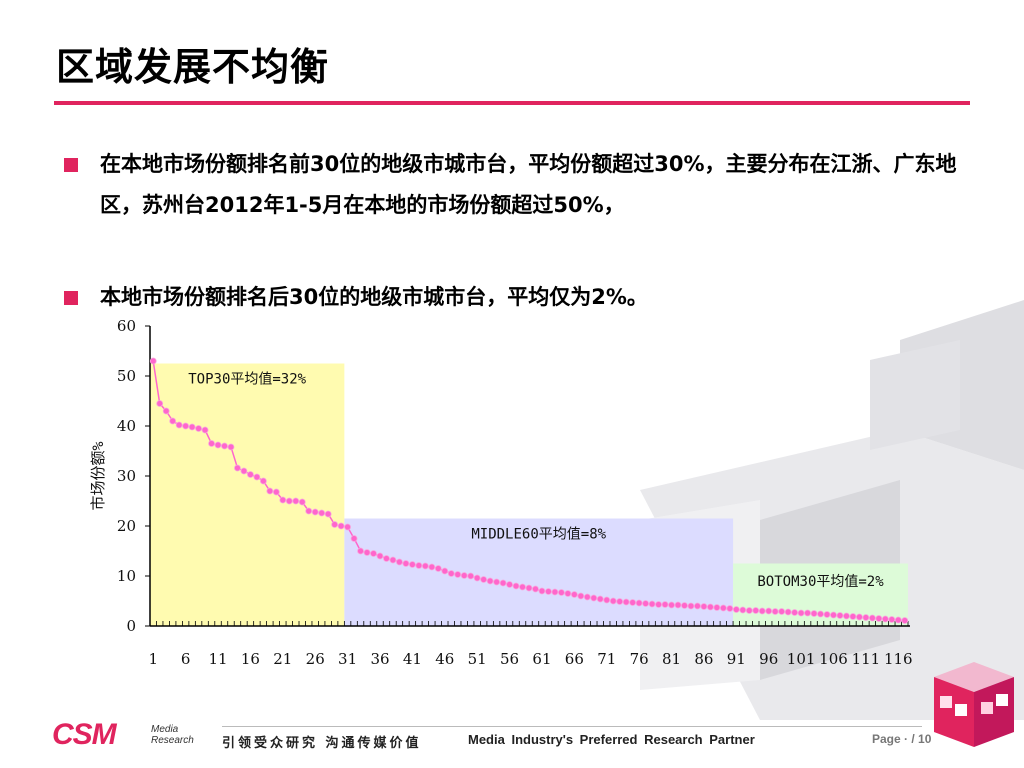 The width and height of the screenshot is (1024, 768). Describe the element at coordinates (98, 475) in the screenshot. I see `y-axis-label: 市场份额%` at that location.